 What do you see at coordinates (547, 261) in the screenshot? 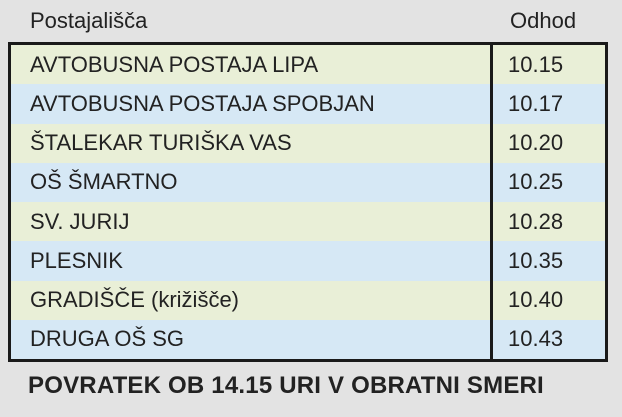
I see `departure-time-cell: 10.35` at bounding box center [547, 261].